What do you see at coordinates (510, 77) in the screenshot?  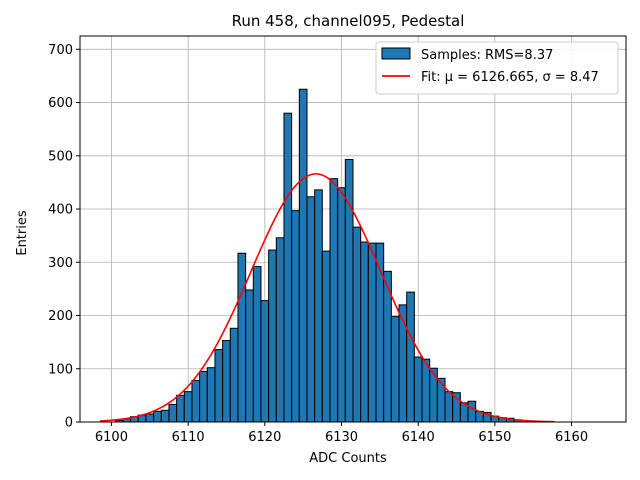 I see `legend-fit-label: Fit: μ = 6126.665, σ = 8.47` at bounding box center [510, 77].